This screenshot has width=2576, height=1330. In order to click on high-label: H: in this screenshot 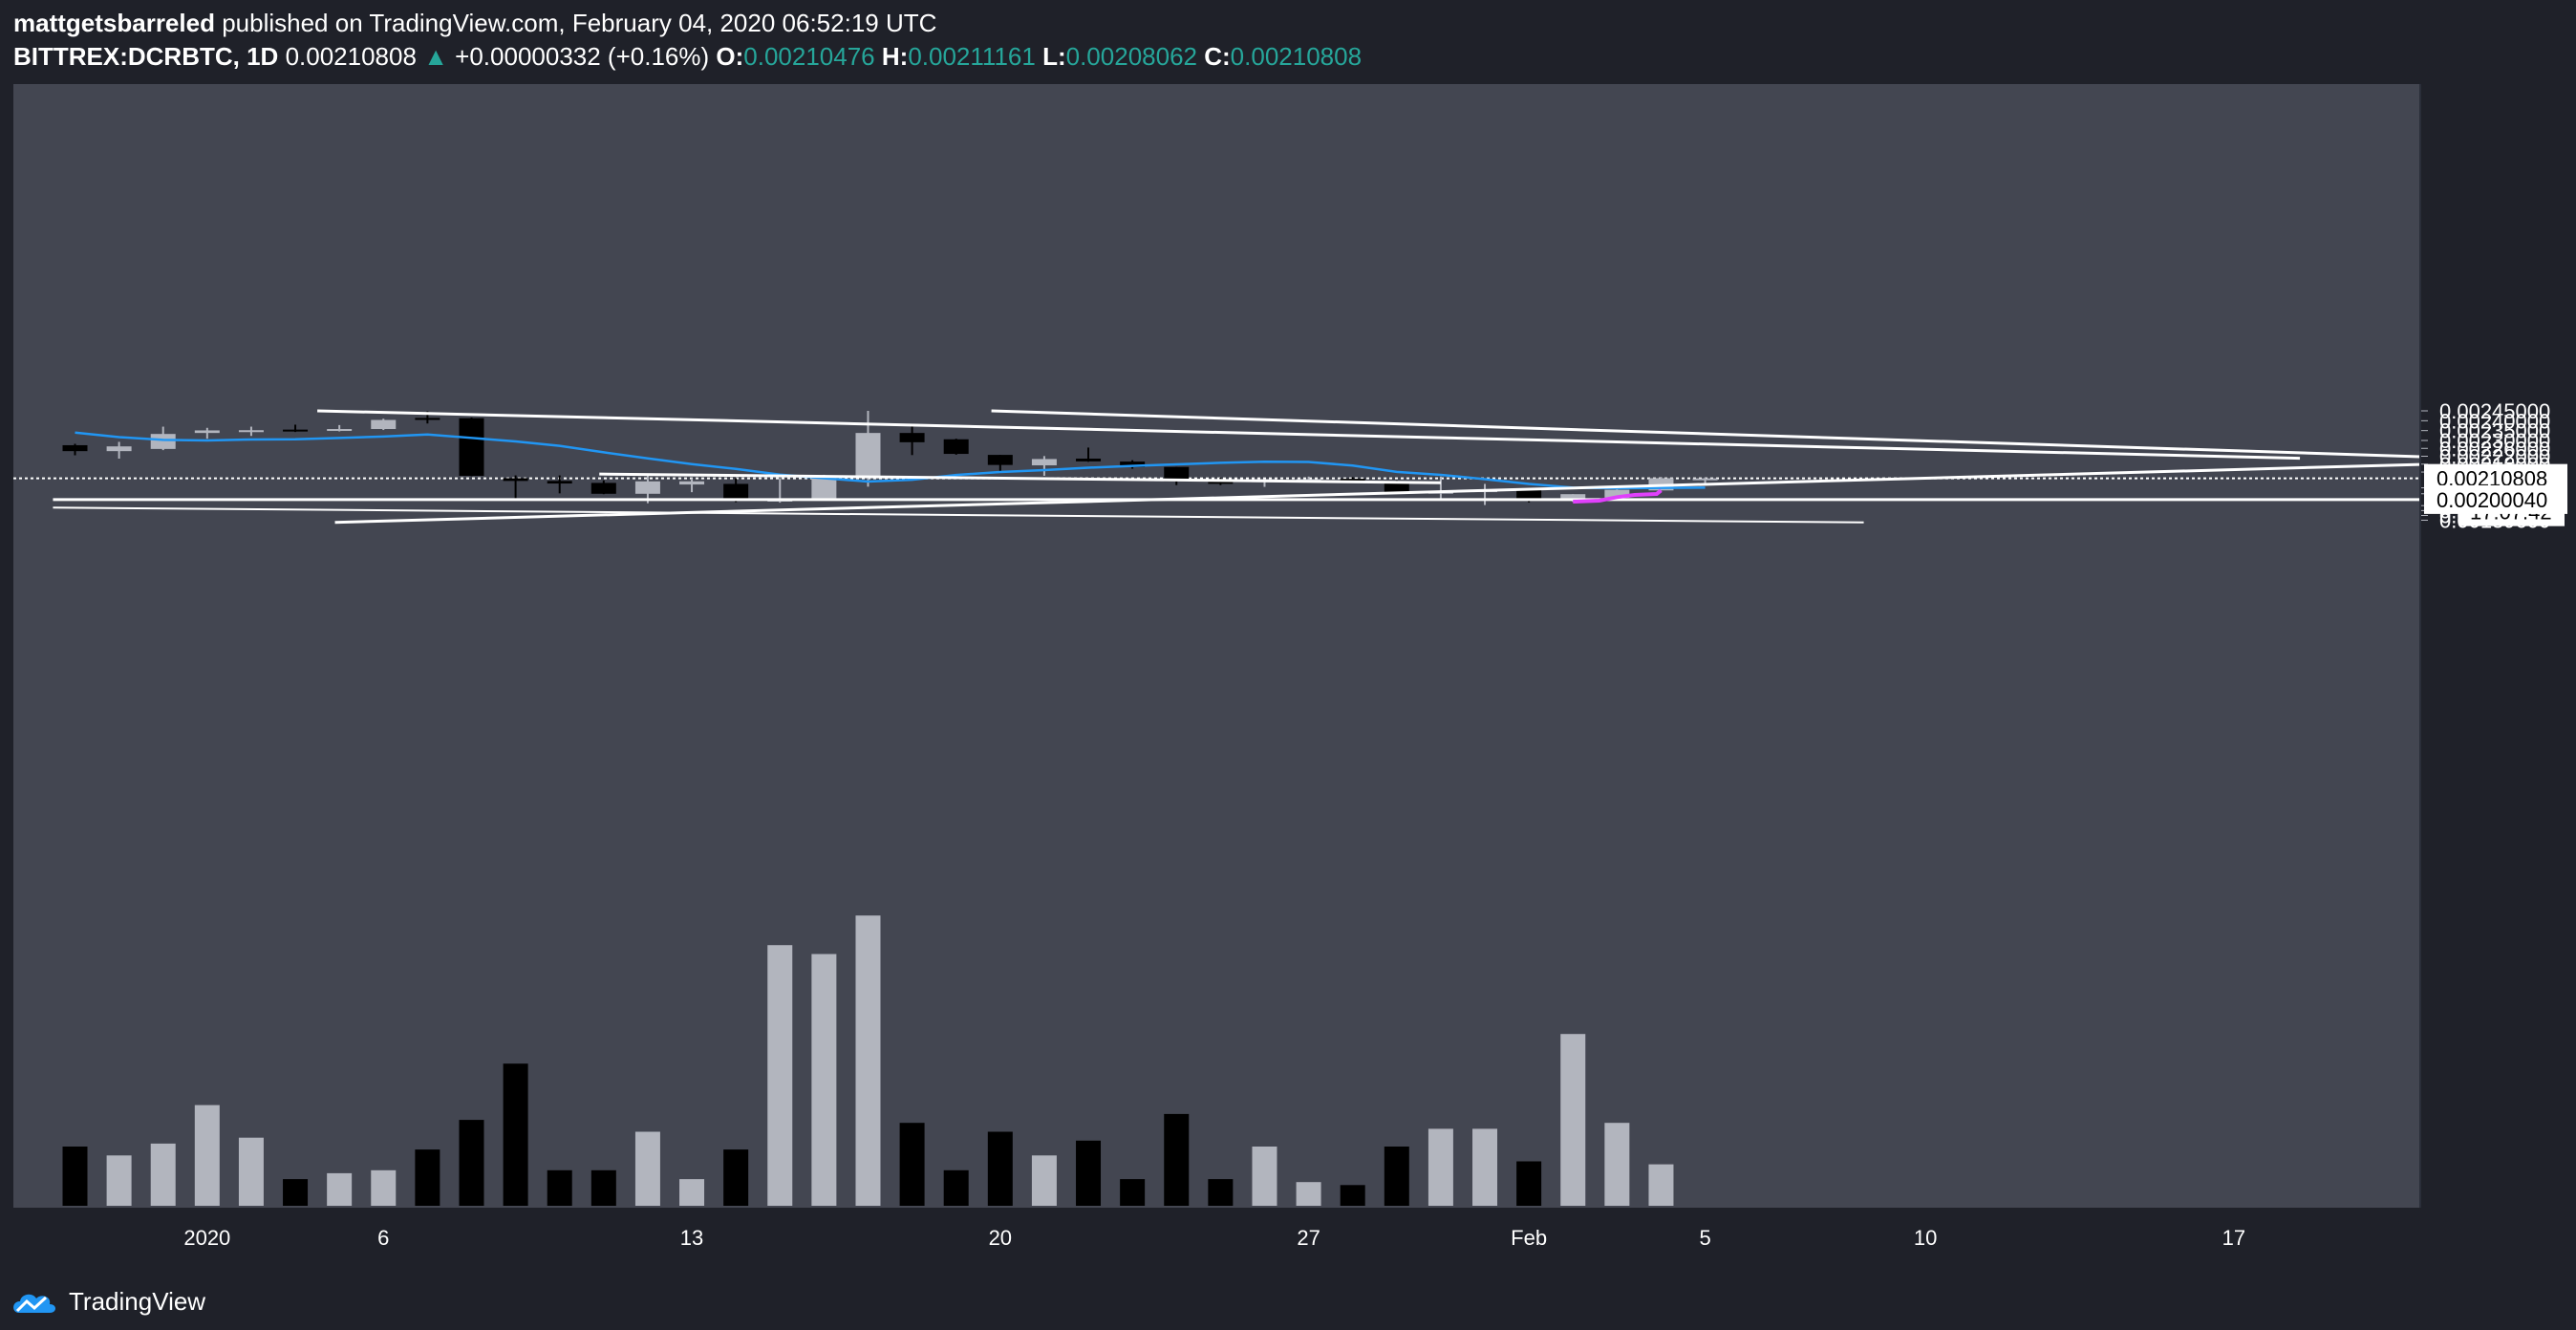, I will do `click(895, 56)`.